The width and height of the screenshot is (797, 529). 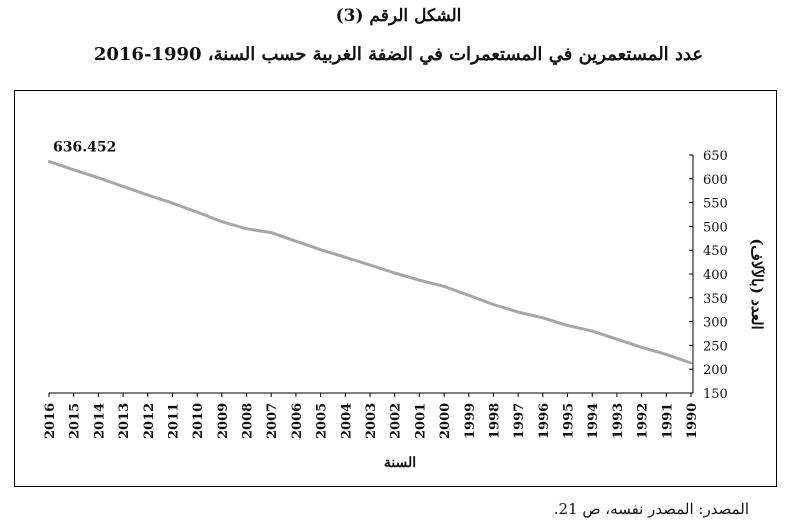 I want to click on x-axis-title: السنة, so click(x=400, y=463).